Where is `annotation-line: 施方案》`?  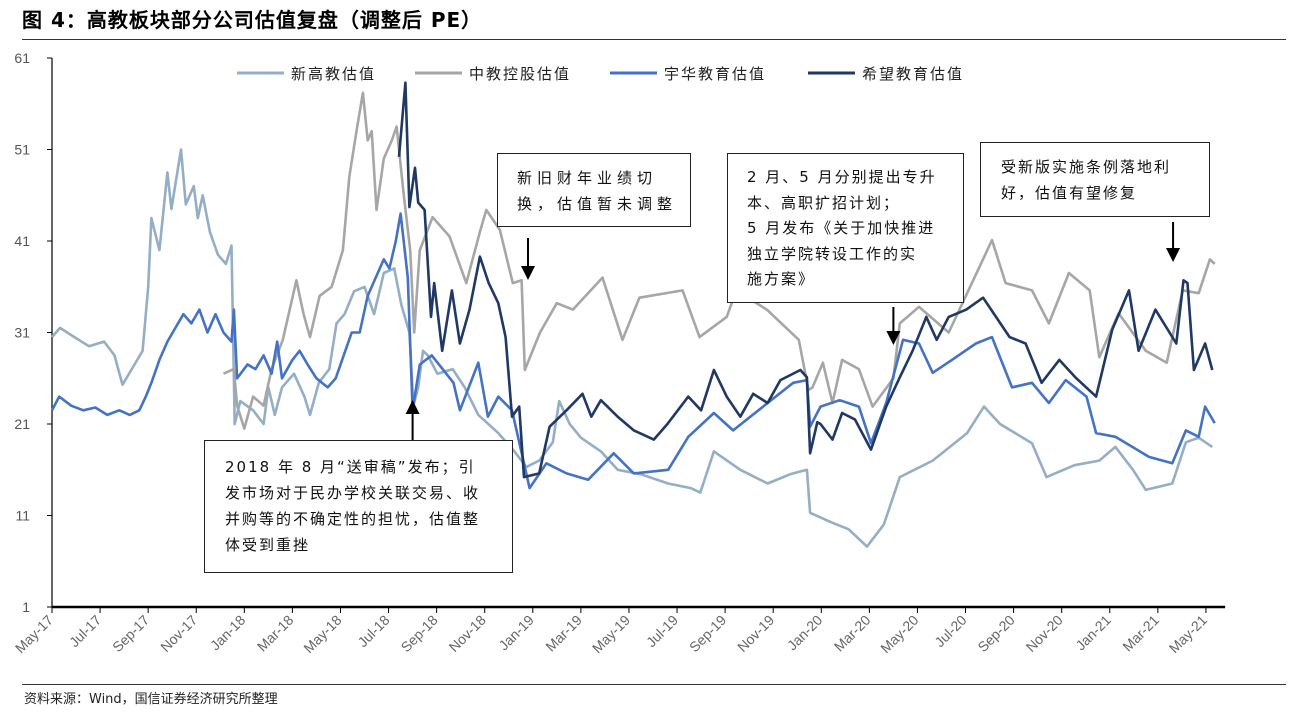
annotation-line: 施方案》 is located at coordinates (781, 279).